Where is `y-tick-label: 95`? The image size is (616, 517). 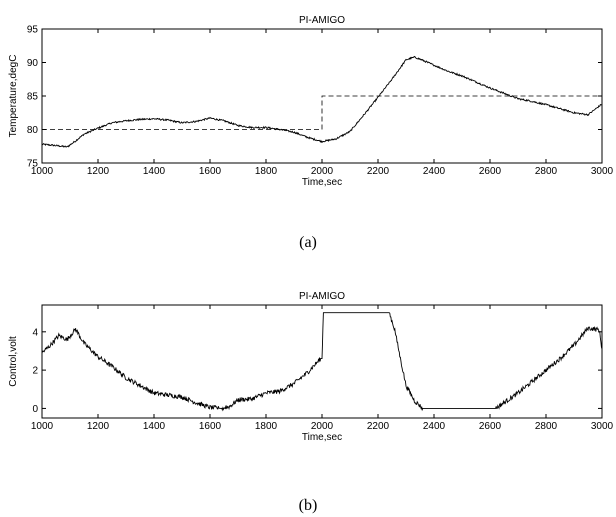
y-tick-label: 95 is located at coordinates (33, 30).